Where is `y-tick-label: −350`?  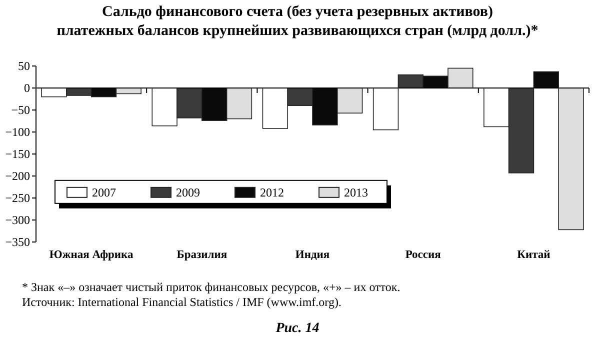
y-tick-label: −350 is located at coordinates (17, 242).